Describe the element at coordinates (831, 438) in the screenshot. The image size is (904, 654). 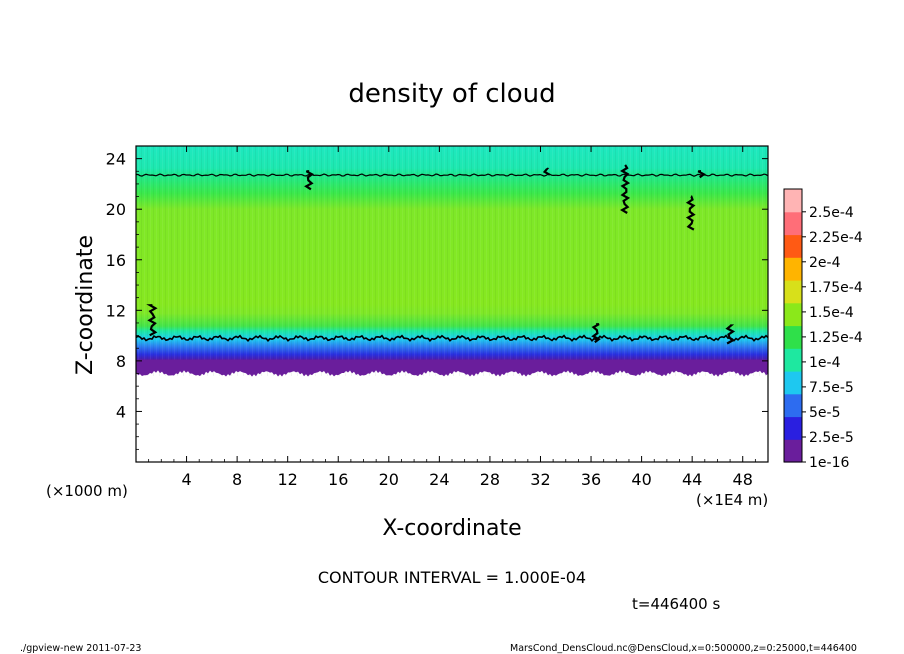
I see `colorbar-label: 2.5e-5` at that location.